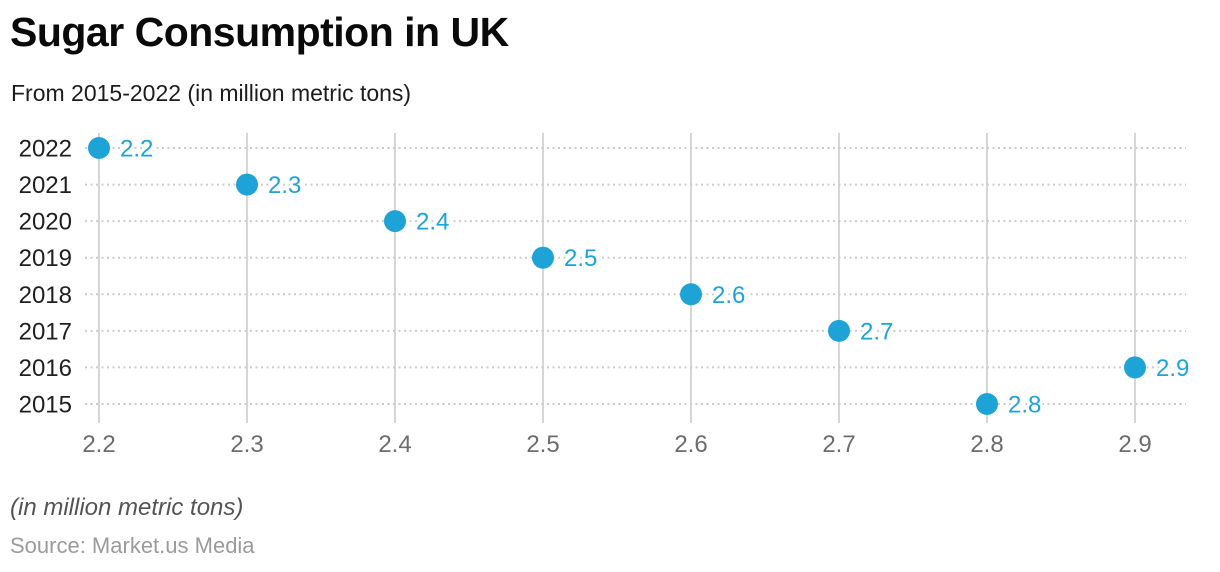  I want to click on x-axis-tick-label: 2.4, so click(394, 444).